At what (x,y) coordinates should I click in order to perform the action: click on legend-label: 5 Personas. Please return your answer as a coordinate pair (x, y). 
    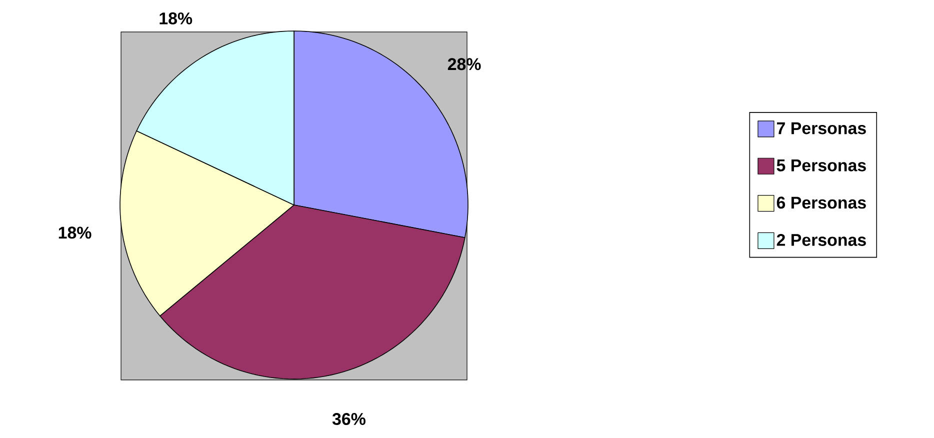
    Looking at the image, I should click on (821, 166).